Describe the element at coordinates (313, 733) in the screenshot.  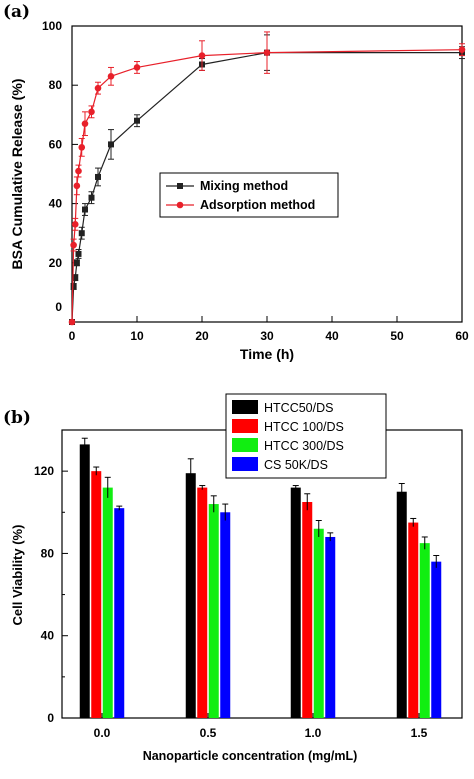
I see `x-tick-label-b: 1.0` at that location.